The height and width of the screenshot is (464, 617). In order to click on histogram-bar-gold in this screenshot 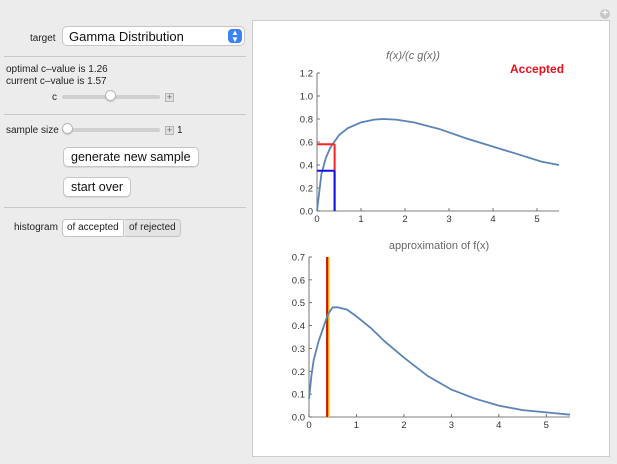, I will do `click(328, 337)`.